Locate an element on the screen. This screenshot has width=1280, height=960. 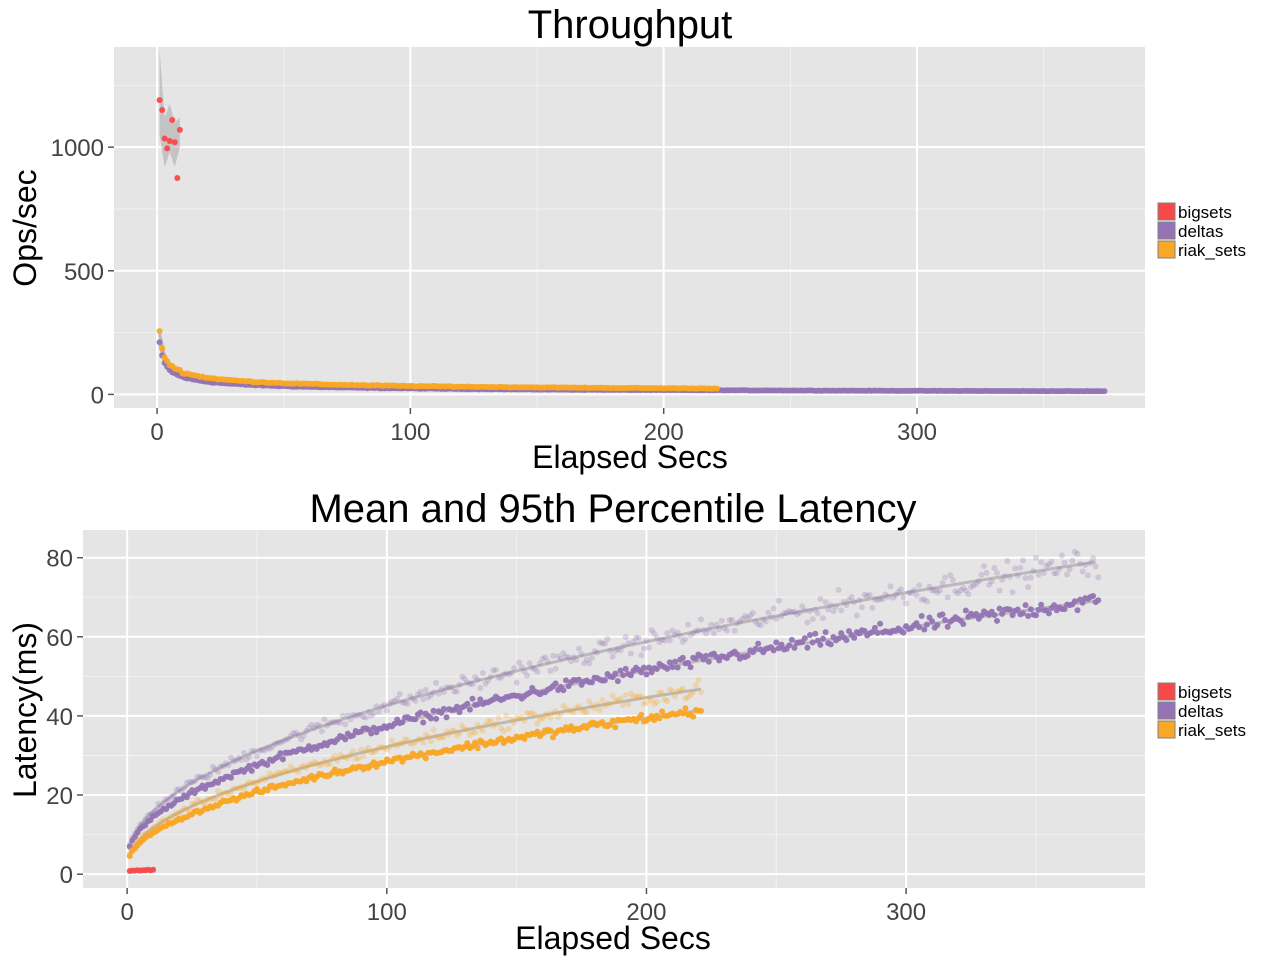
throughput-title: Throughput is located at coordinates (630, 25).